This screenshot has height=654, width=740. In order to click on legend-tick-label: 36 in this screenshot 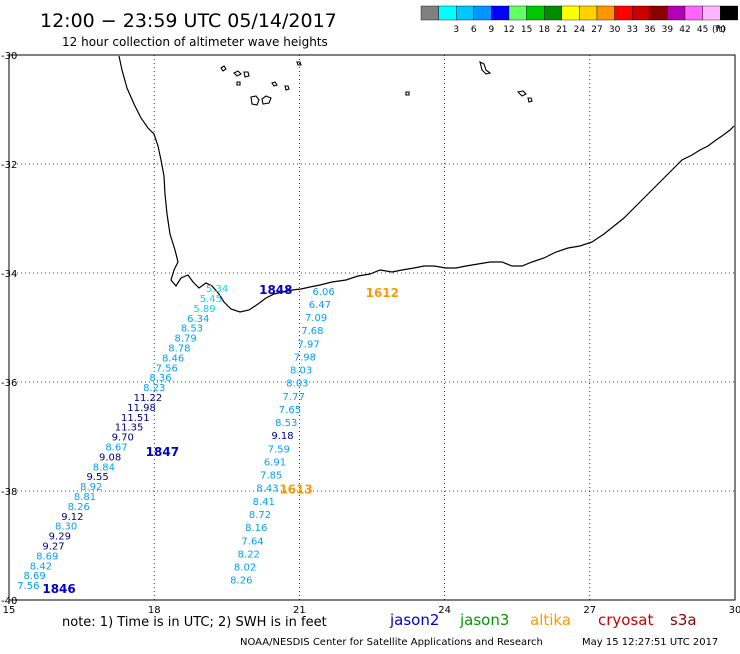, I will do `click(650, 30)`.